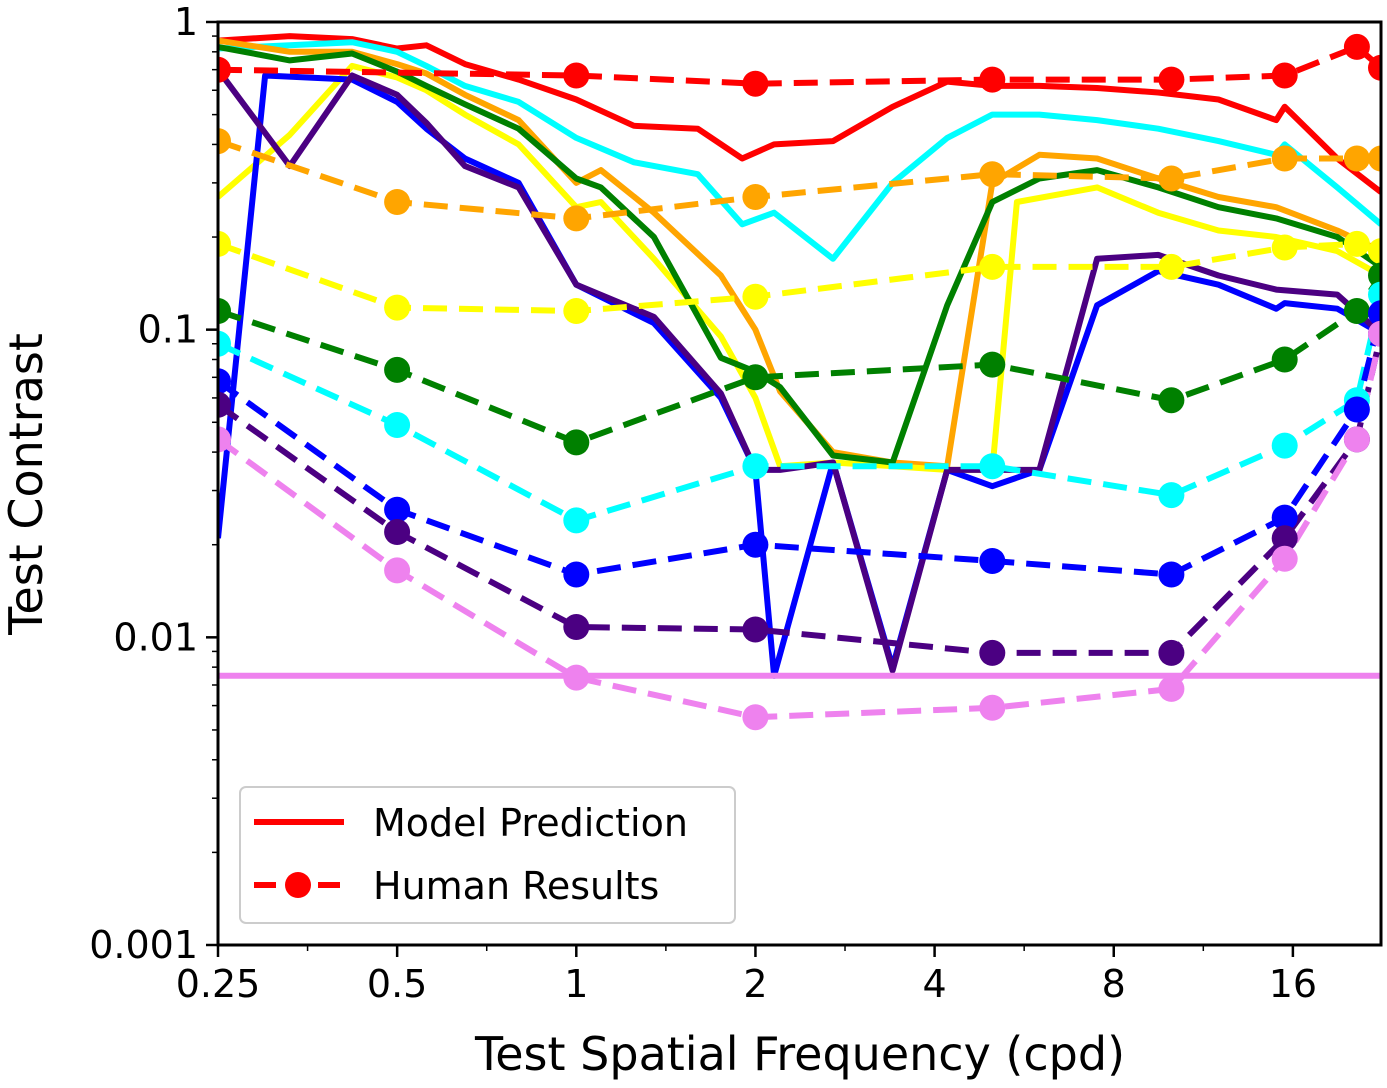 The height and width of the screenshot is (1088, 1387). What do you see at coordinates (516, 886) in the screenshot?
I see `legend-human-label: Human Results` at bounding box center [516, 886].